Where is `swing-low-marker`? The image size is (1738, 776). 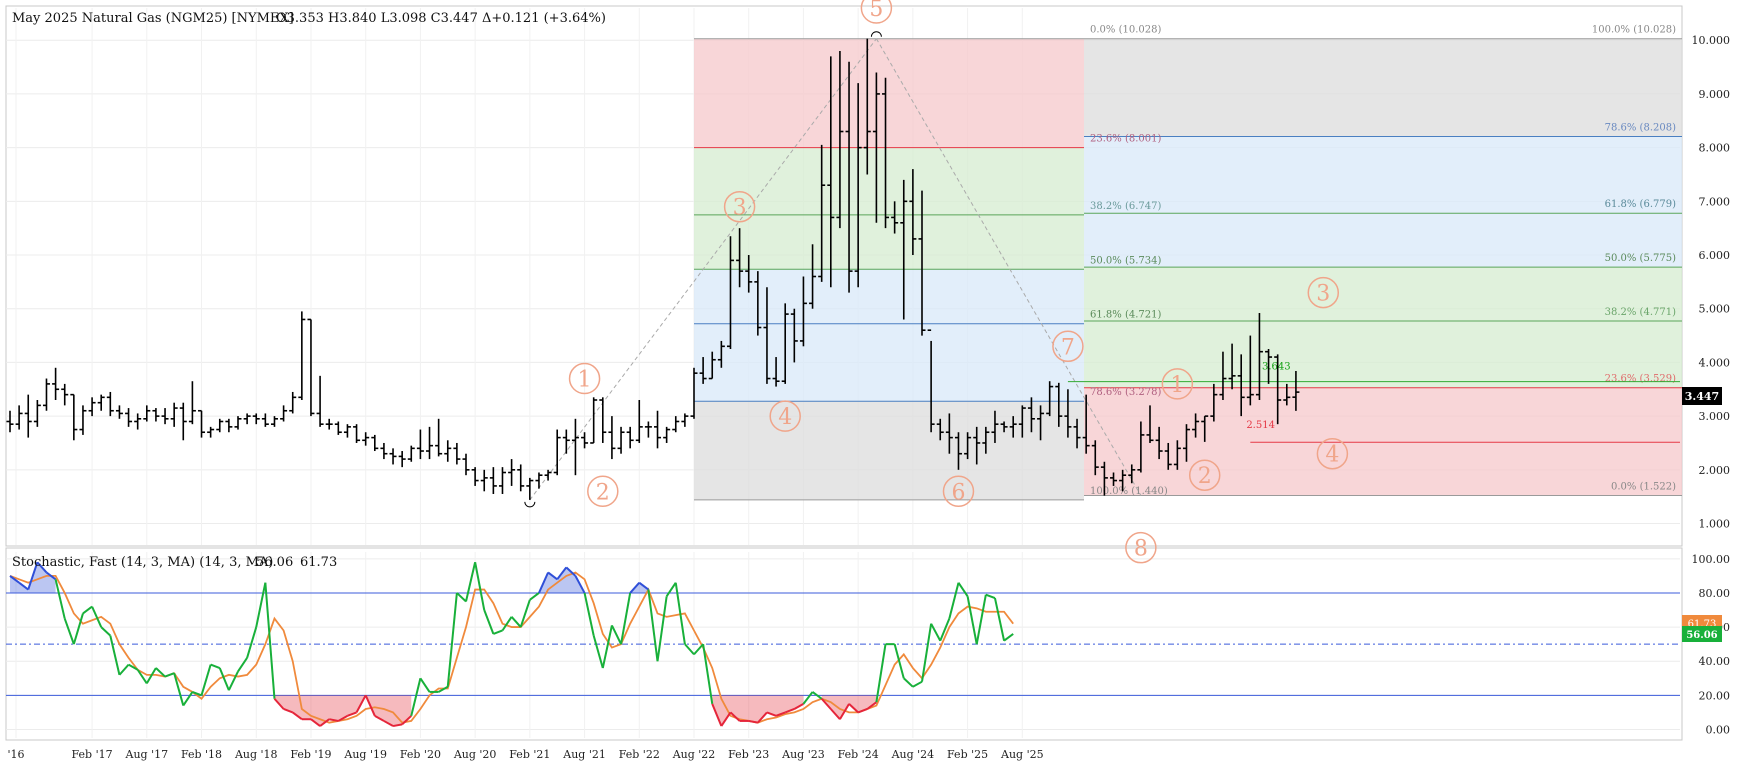 swing-low-marker is located at coordinates (530, 504).